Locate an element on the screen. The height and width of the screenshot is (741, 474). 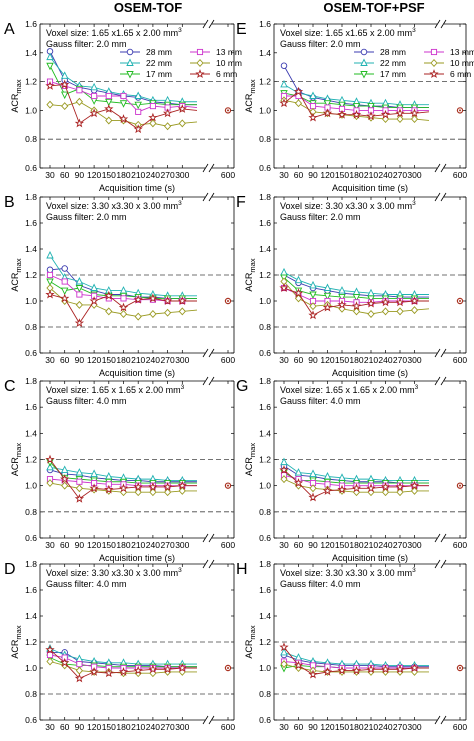
x-tick-label: 60 is located at coordinates (299, 727).